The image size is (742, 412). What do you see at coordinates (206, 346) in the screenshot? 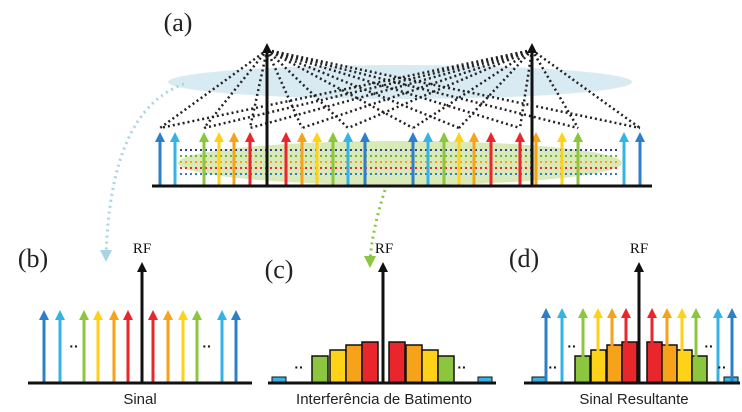
I see `panel-b-ellipsis-right: ··` at bounding box center [206, 346].